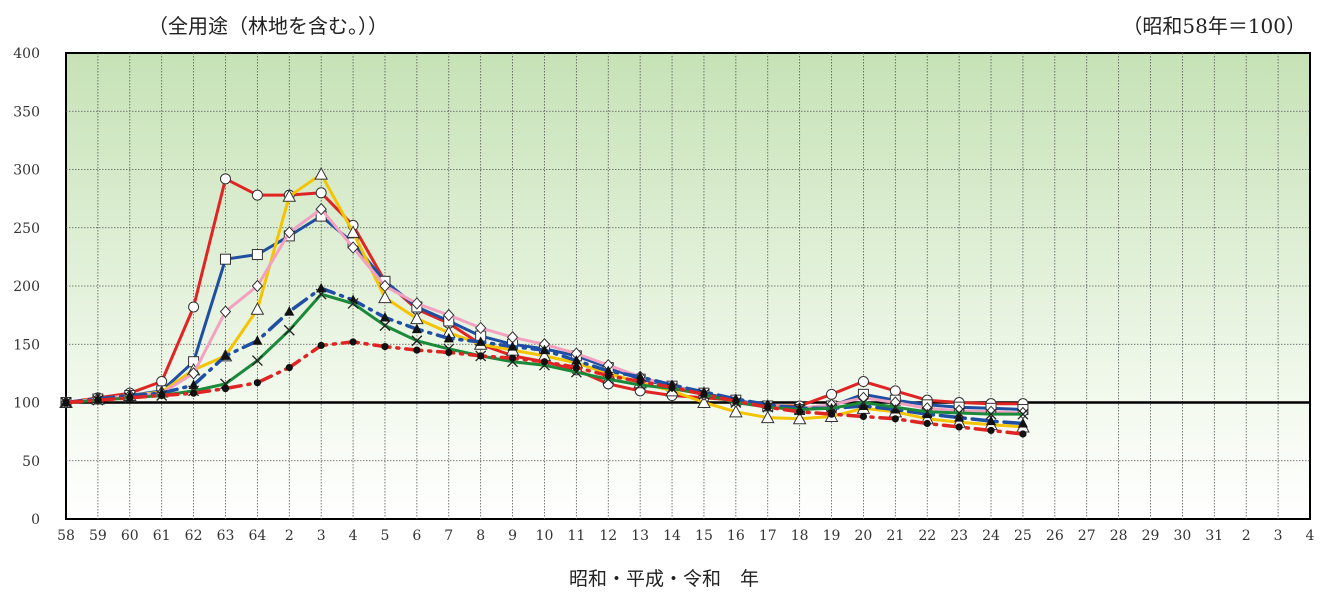 The height and width of the screenshot is (598, 1328). I want to click on x-tick-label: 22, so click(927, 536).